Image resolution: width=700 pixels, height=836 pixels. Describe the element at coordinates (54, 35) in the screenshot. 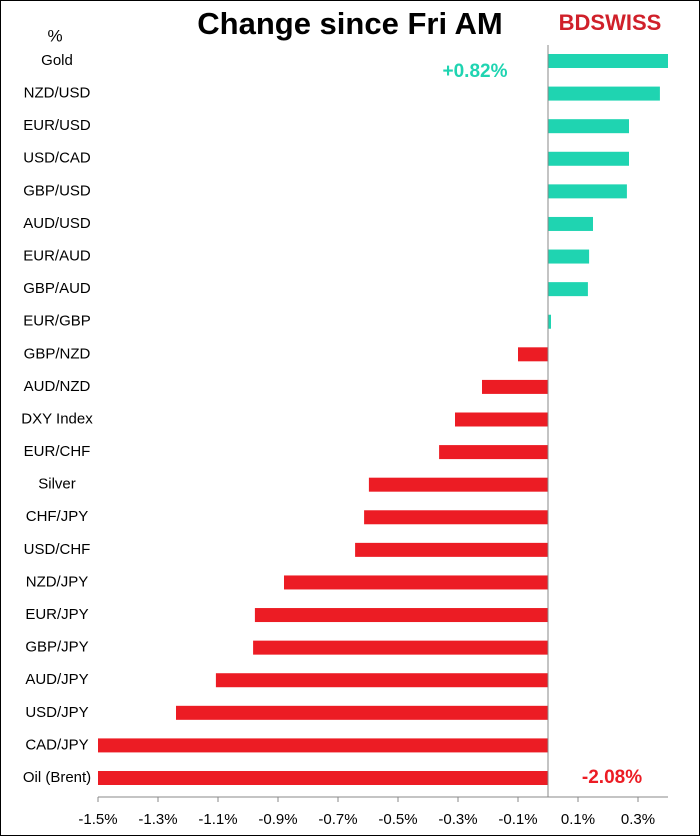

I see `unit-label: %` at that location.